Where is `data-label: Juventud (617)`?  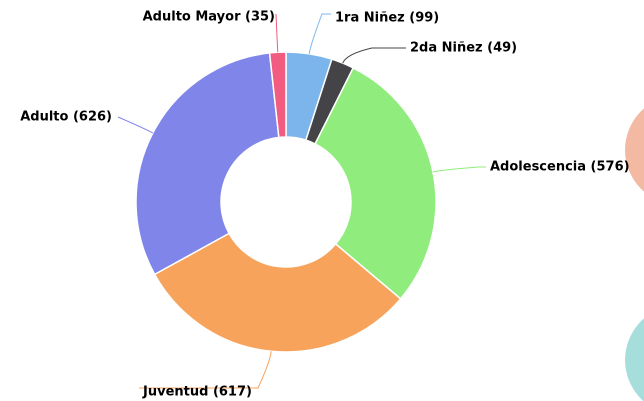
data-label: Juventud (617) is located at coordinates (197, 392).